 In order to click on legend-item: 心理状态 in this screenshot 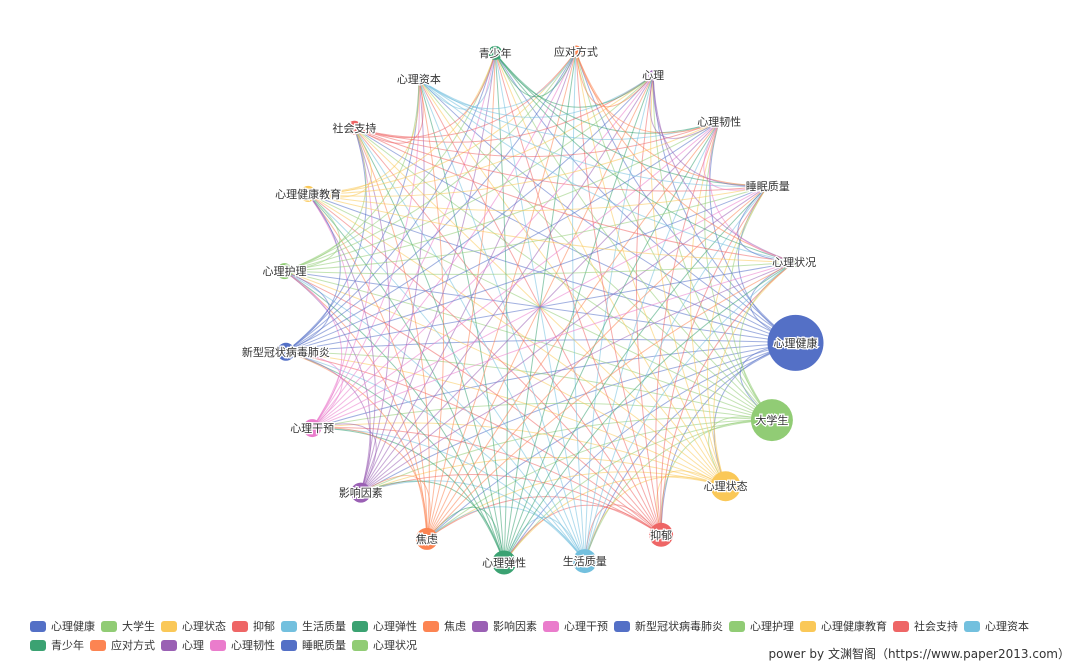, I will do `click(193, 626)`.